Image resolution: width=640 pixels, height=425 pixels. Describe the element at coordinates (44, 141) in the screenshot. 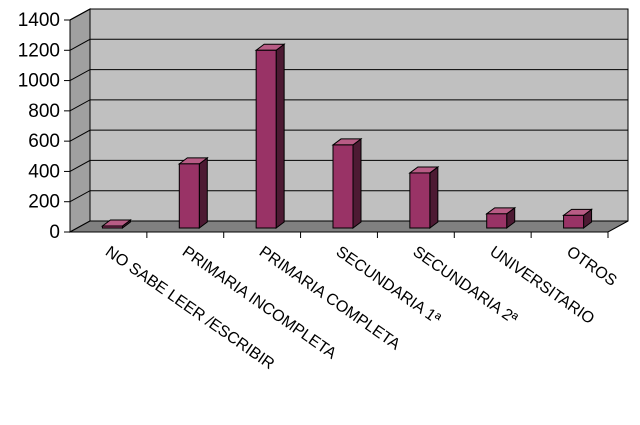

I see `y-tick-label: 600` at that location.